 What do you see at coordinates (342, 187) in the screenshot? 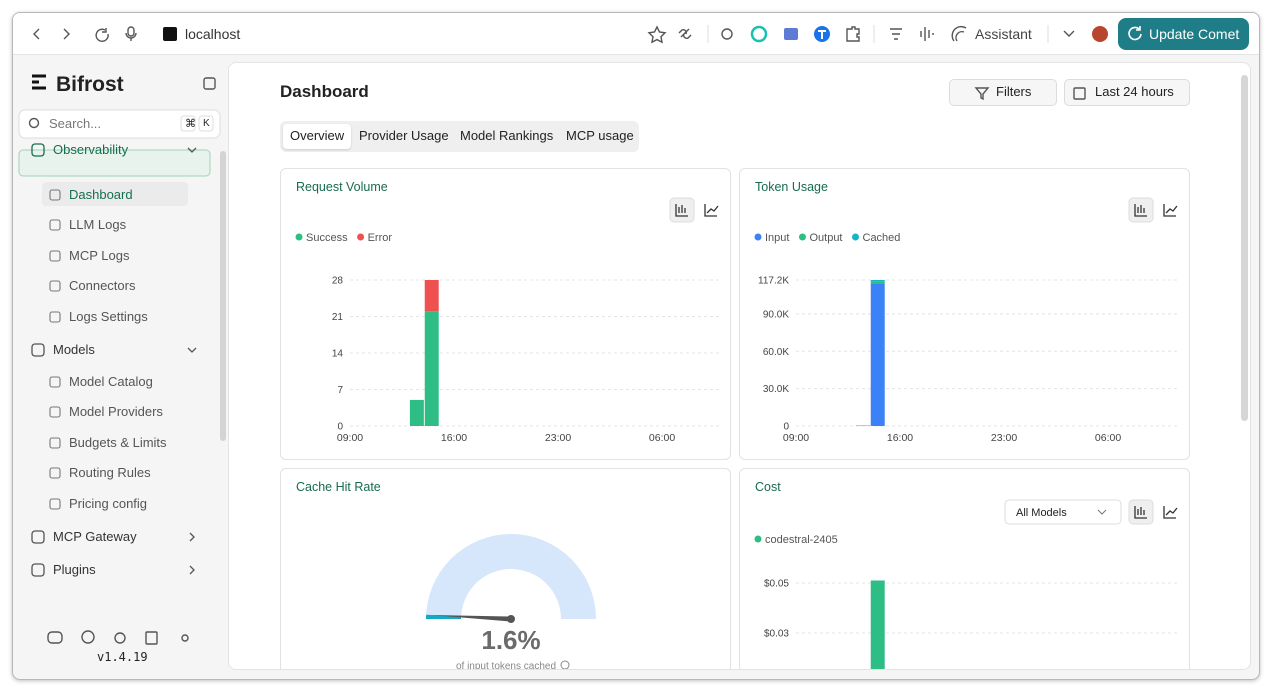
I see `chart-title: Request Volume` at bounding box center [342, 187].